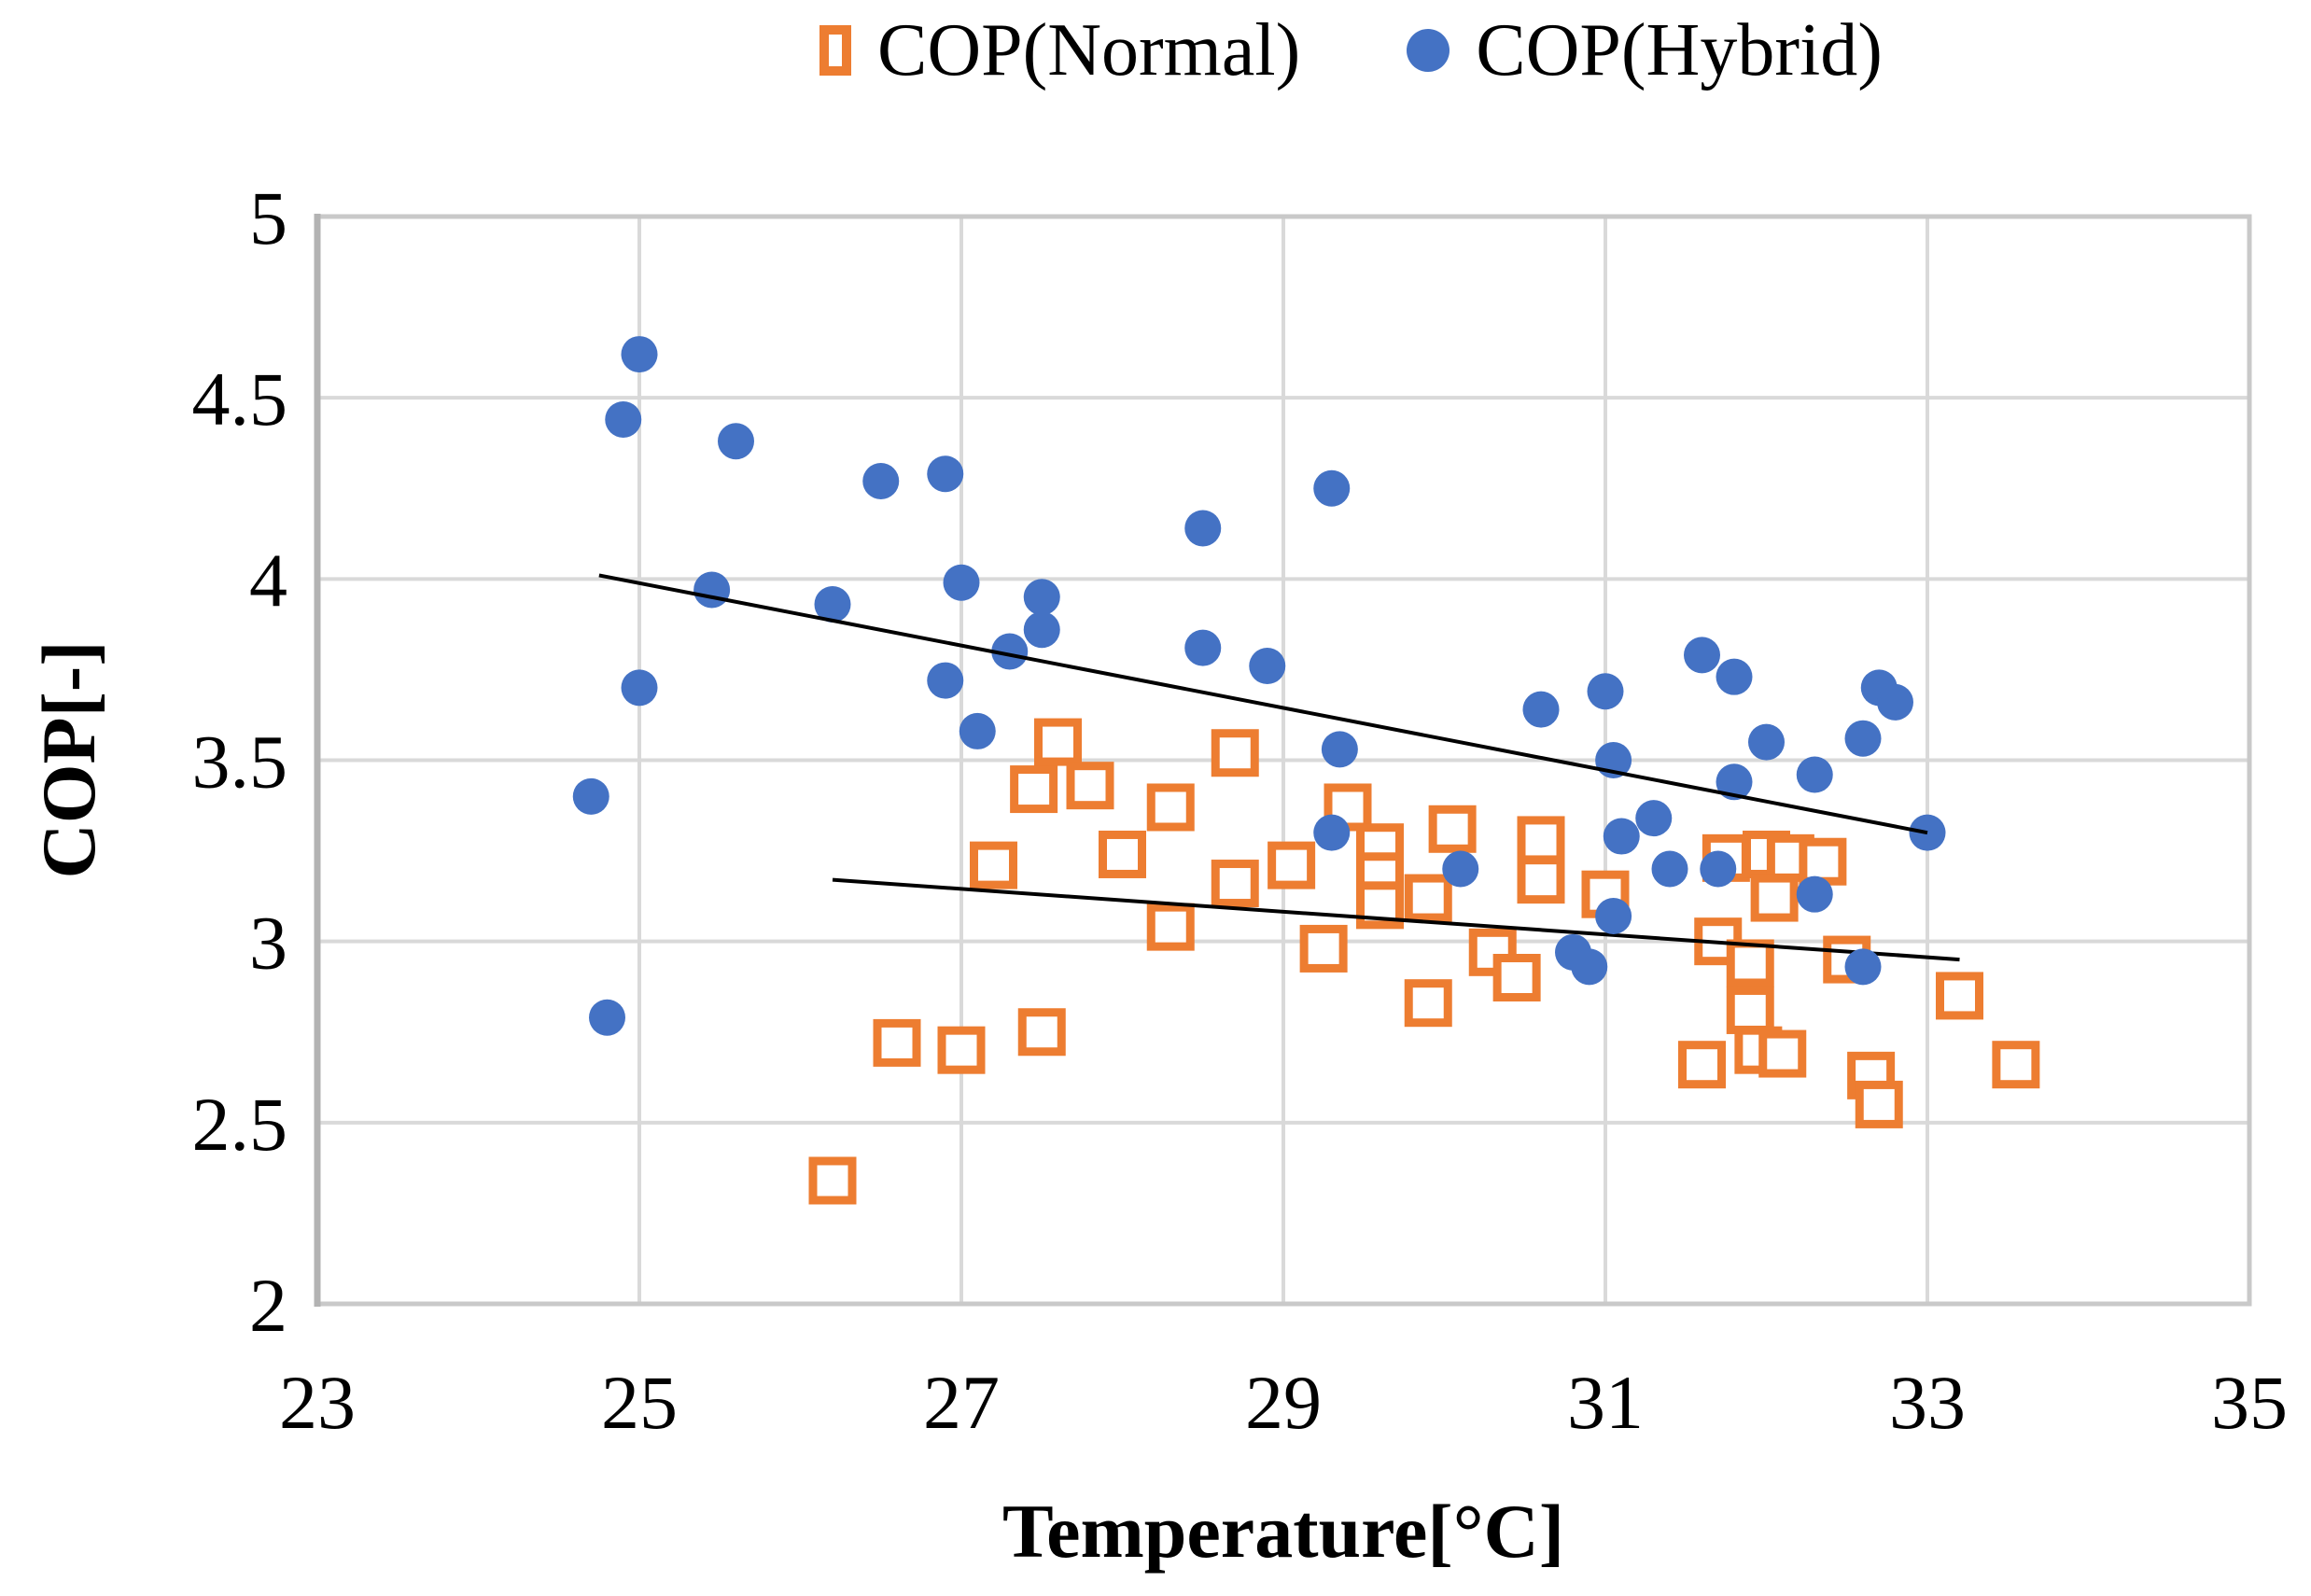 The image size is (2311, 1596). I want to click on y-tick-label: 4, so click(268, 580).